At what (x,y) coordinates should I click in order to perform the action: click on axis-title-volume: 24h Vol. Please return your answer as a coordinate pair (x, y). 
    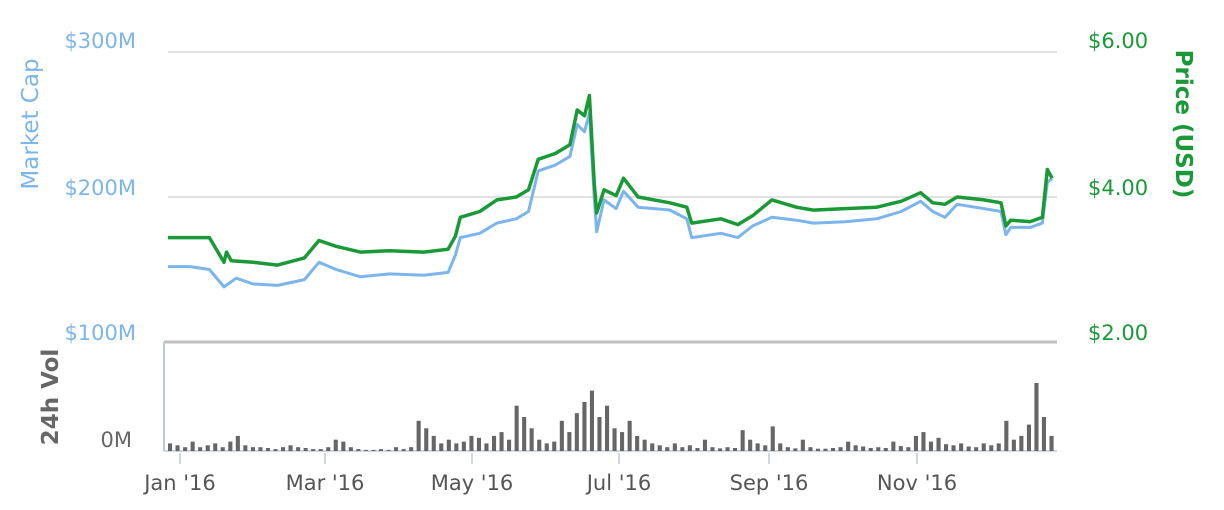
    Looking at the image, I should click on (51, 397).